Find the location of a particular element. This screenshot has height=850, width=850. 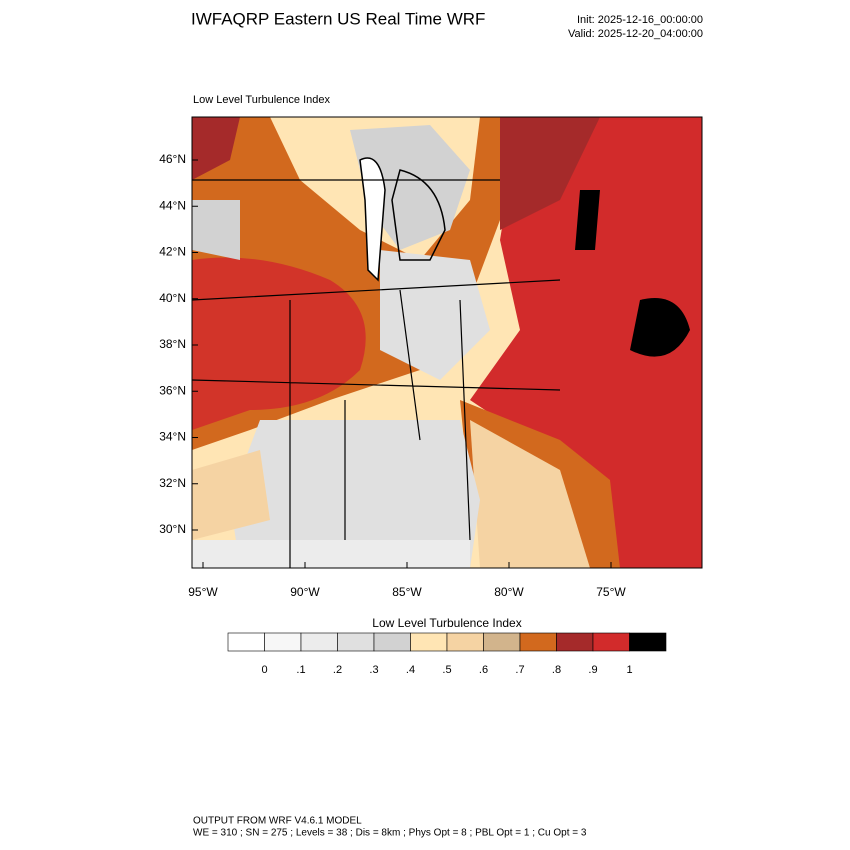

colorbar-label: .4 is located at coordinates (410, 670).